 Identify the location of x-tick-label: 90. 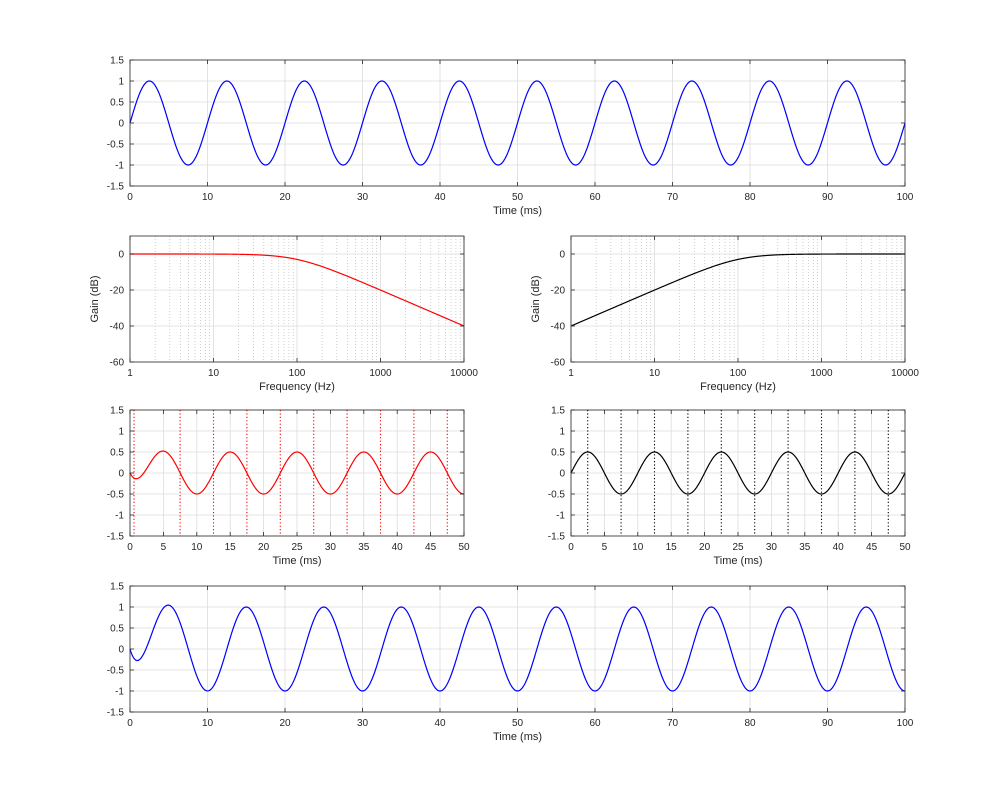
(828, 723).